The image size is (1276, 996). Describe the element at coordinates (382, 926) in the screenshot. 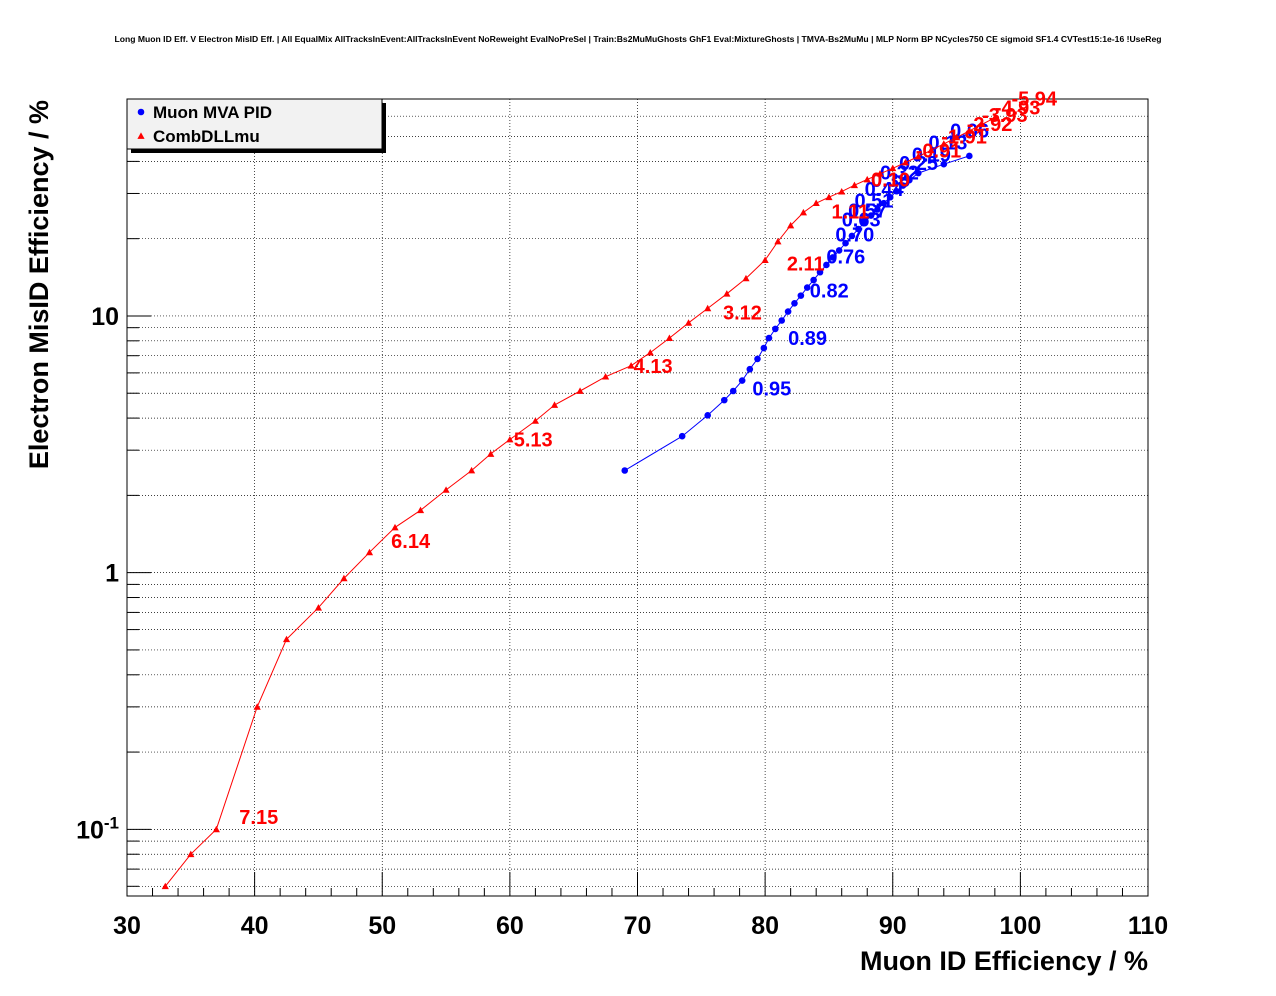

I see `x-tick-label: 50` at that location.